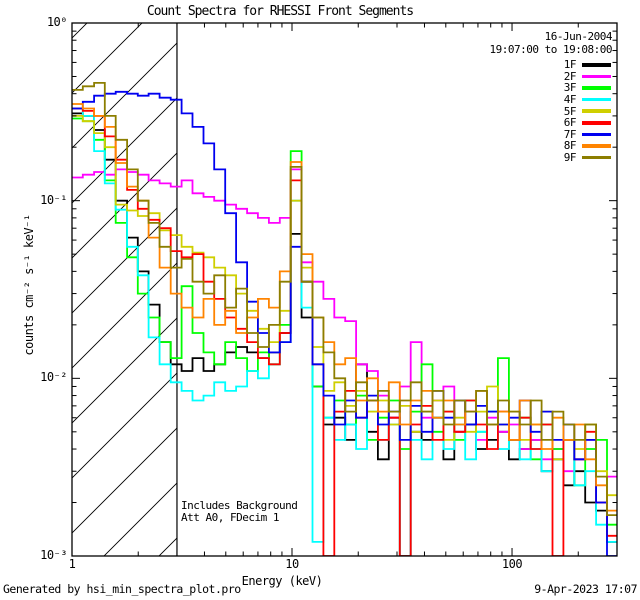 This screenshot has width=640, height=600. Describe the element at coordinates (570, 65) in the screenshot. I see `legend-label: 1F` at that location.